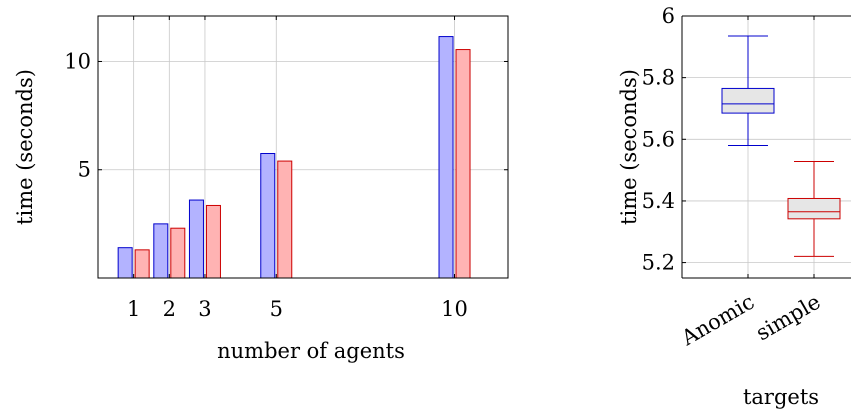 The image size is (851, 414). Describe the element at coordinates (814, 208) in the screenshot. I see `box-simple` at that location.